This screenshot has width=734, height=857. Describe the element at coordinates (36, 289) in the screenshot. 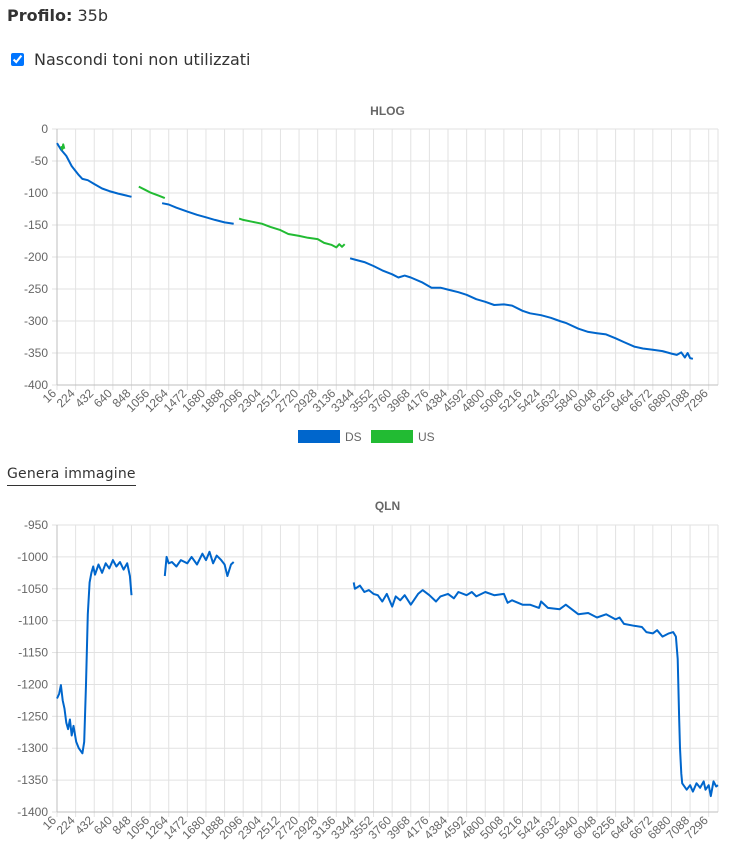

I see `hlog-y-tick-label: -250` at that location.